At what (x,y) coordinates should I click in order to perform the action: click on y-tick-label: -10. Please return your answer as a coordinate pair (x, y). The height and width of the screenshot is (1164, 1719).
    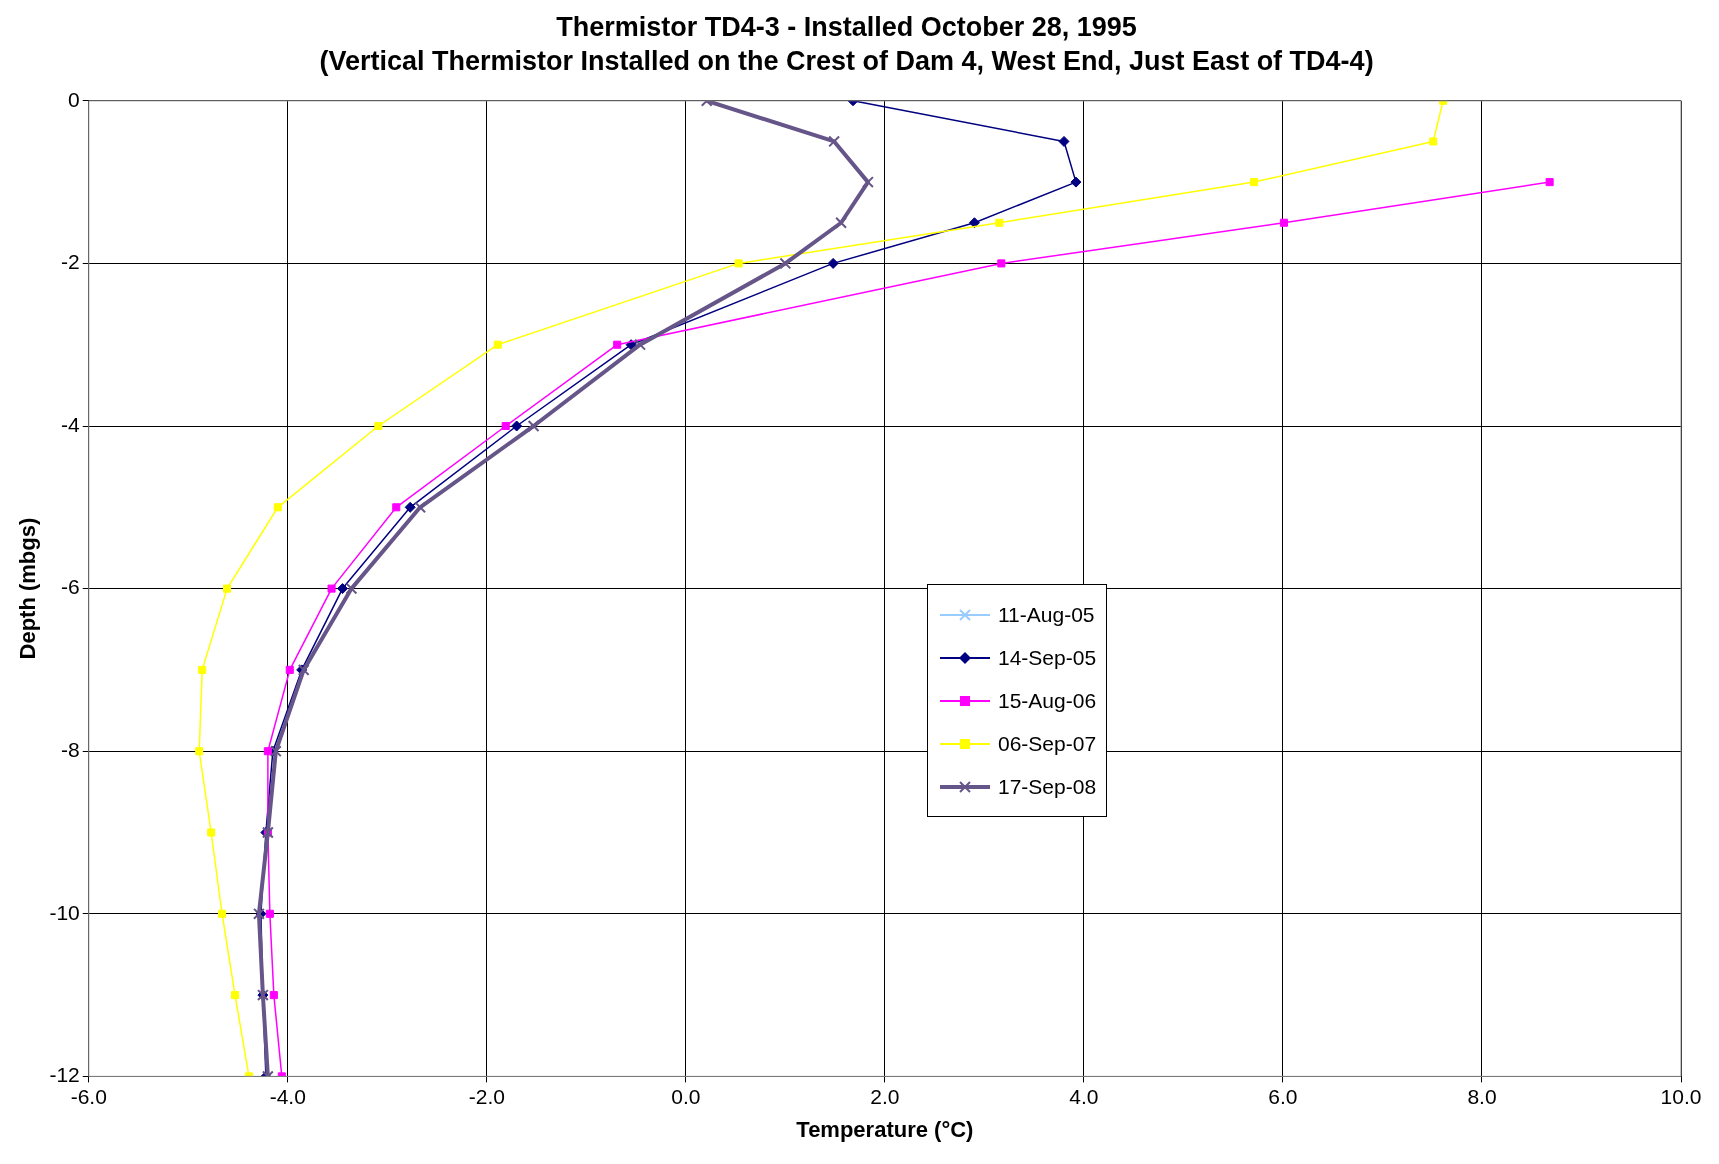
    Looking at the image, I should click on (64, 912).